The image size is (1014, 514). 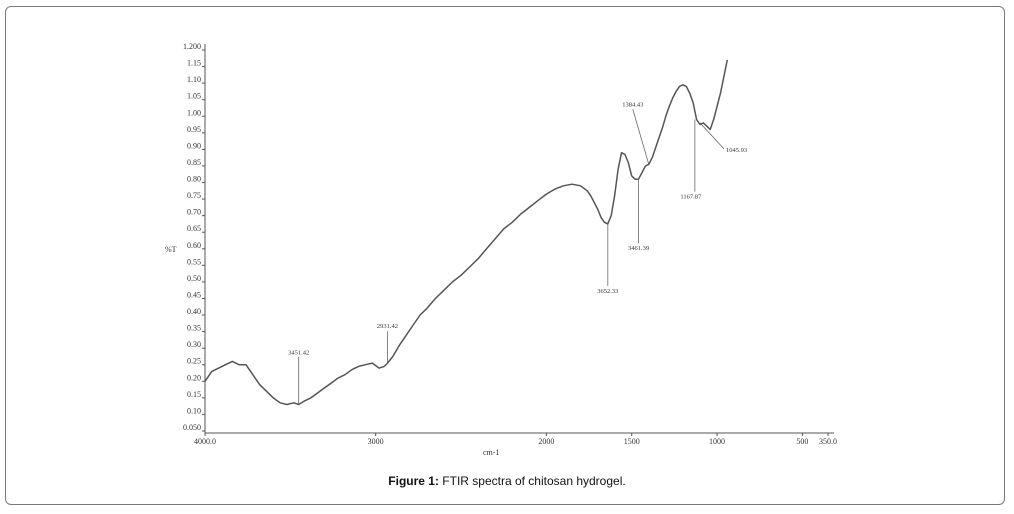 What do you see at coordinates (413, 481) in the screenshot?
I see `caption-label: Figure 1:` at bounding box center [413, 481].